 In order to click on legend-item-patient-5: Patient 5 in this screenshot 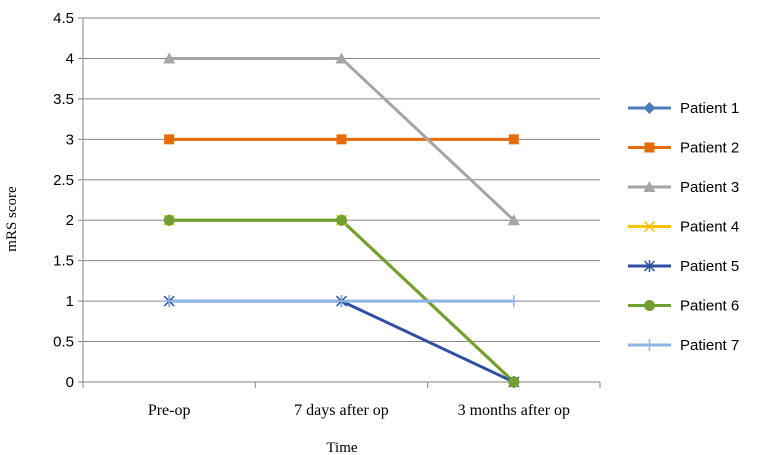, I will do `click(683, 266)`.